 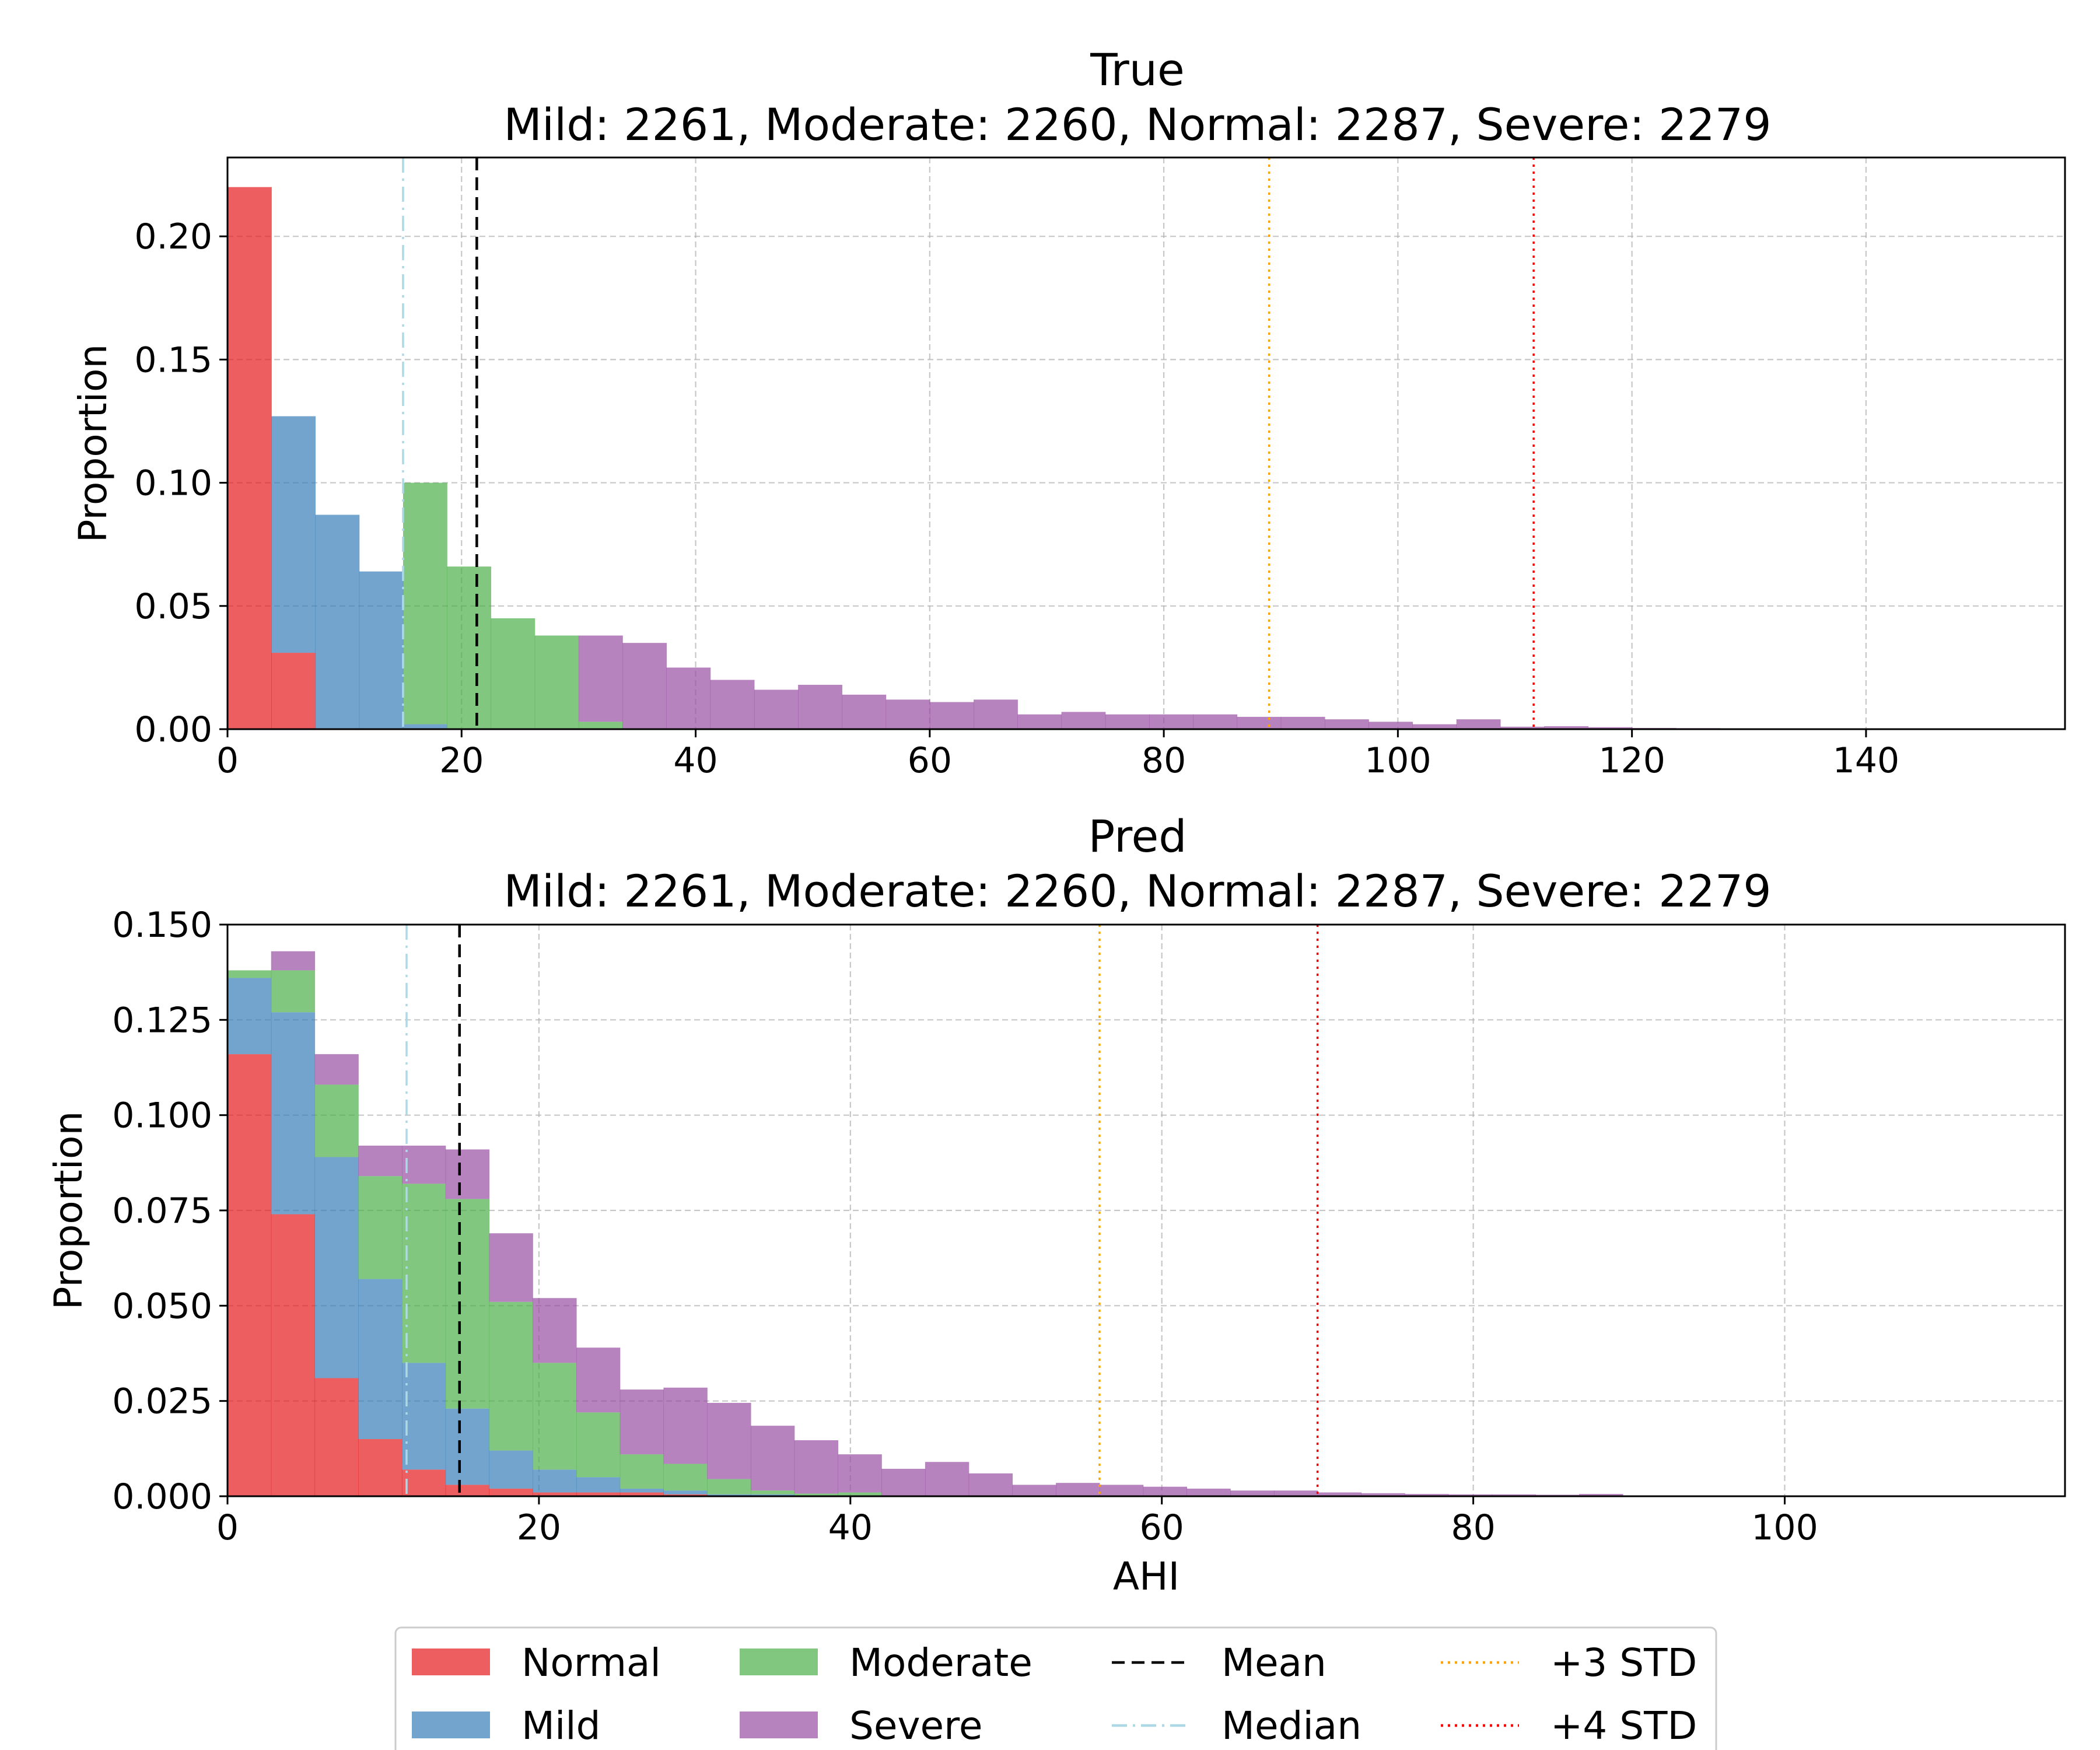 What do you see at coordinates (93, 443) in the screenshot?
I see `chart-true-y-axis-label: Proportion` at bounding box center [93, 443].